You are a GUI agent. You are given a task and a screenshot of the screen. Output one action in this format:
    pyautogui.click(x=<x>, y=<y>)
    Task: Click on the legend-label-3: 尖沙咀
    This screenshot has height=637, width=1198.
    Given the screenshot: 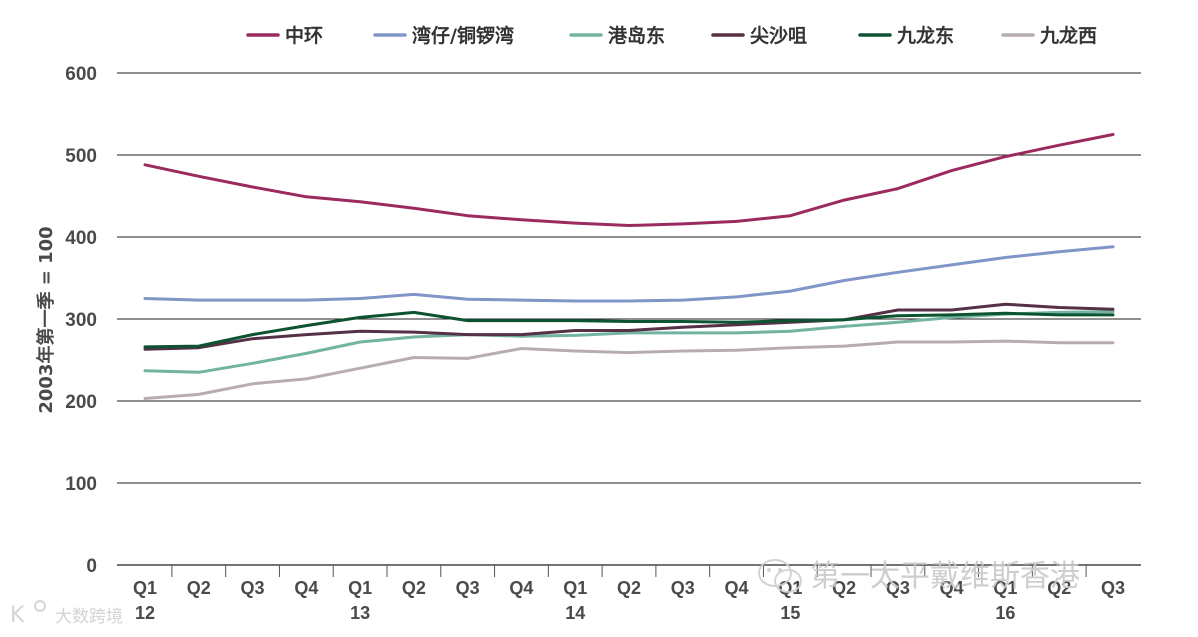 What is the action you would take?
    pyautogui.click(x=778, y=35)
    